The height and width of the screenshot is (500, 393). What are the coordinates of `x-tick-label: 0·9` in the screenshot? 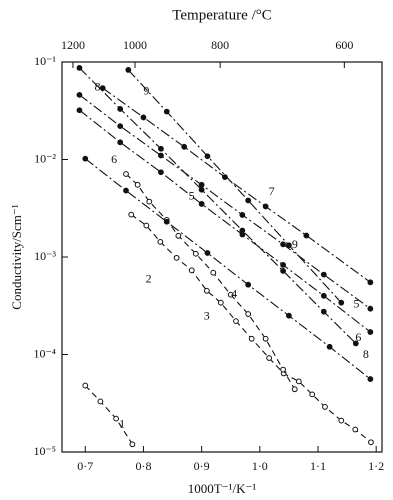 It's located at (202, 466).